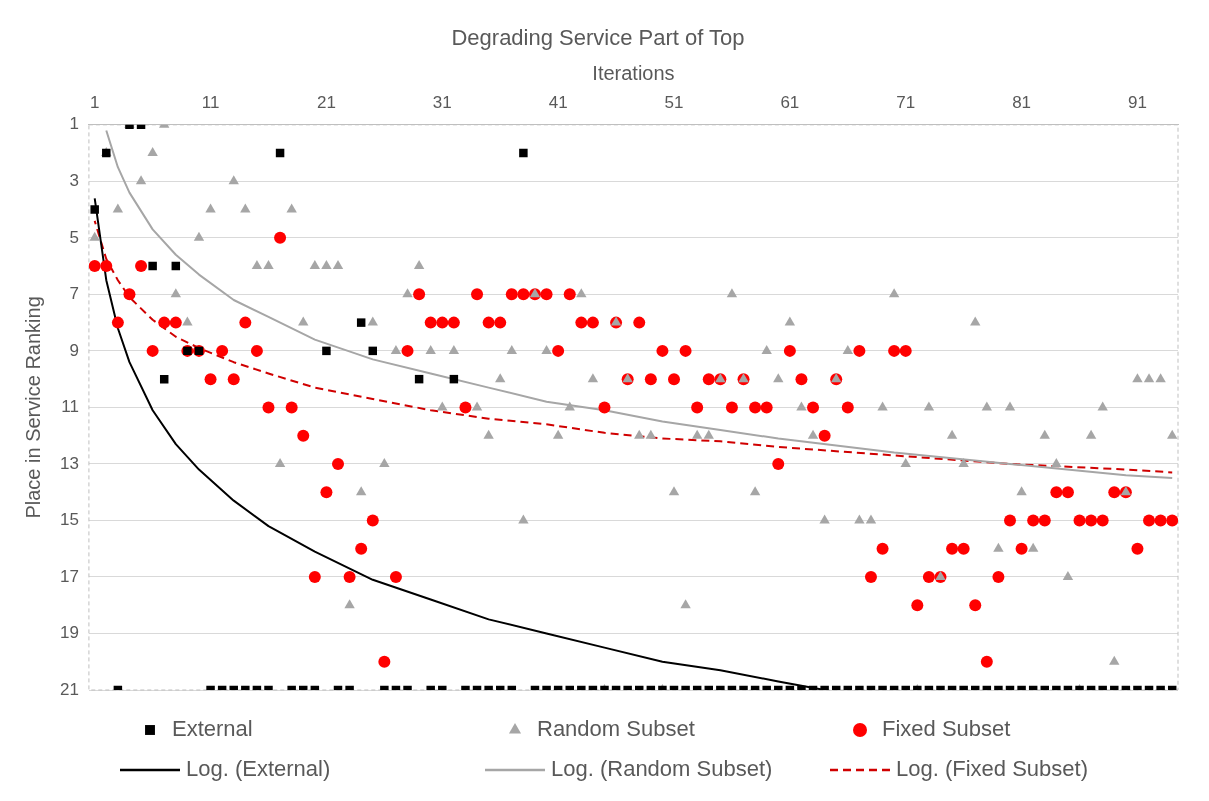 Image resolution: width=1209 pixels, height=801 pixels. I want to click on x-tick-label: 81, so click(1022, 103).